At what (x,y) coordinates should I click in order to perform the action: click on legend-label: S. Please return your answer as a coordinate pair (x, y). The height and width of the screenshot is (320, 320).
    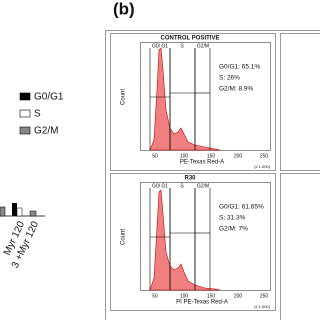
    Looking at the image, I should click on (37, 114).